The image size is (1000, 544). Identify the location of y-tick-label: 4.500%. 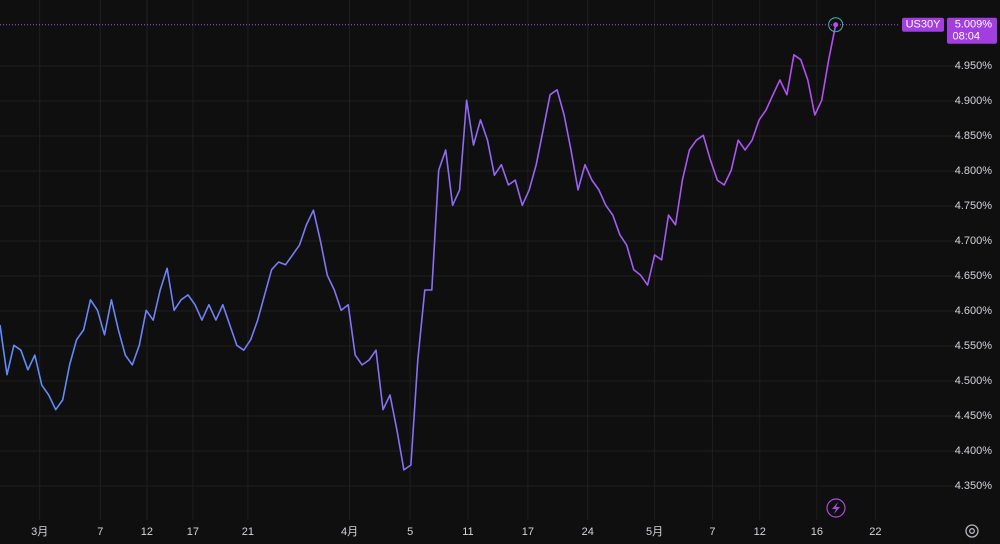
(974, 381).